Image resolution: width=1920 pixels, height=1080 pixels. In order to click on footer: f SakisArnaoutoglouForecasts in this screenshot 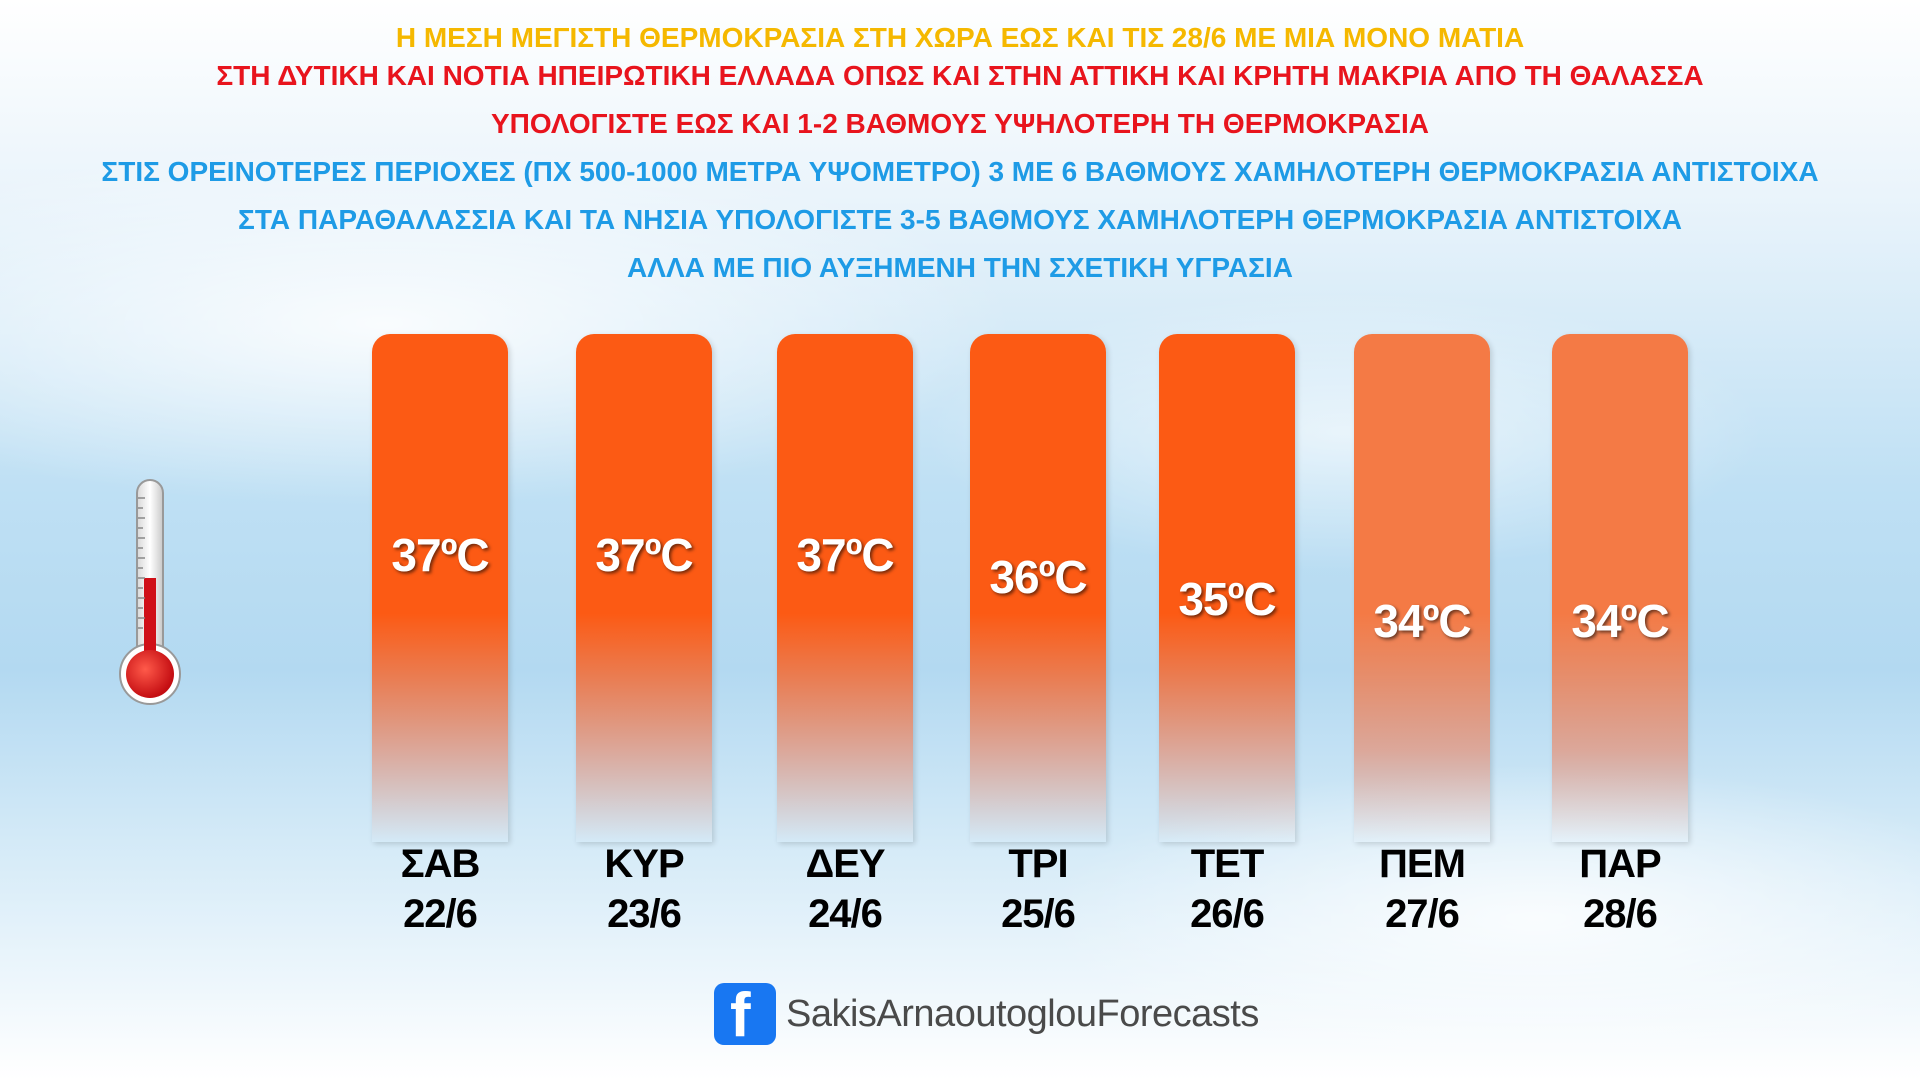, I will do `click(986, 1015)`.